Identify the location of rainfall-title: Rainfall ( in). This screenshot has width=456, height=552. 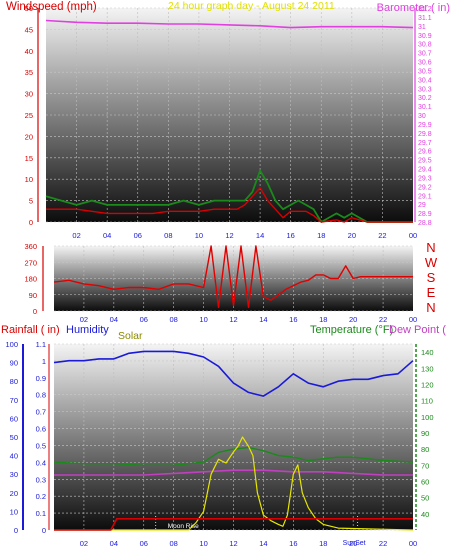
(30, 330).